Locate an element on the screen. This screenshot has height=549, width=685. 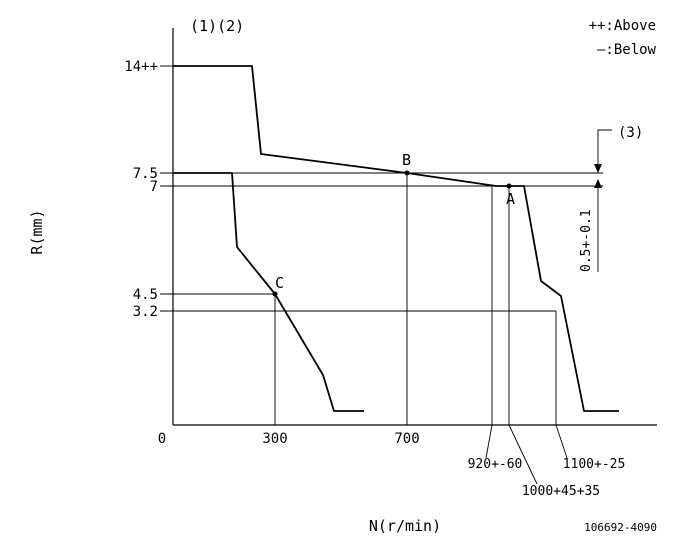
point-A is located at coordinates (509, 186).